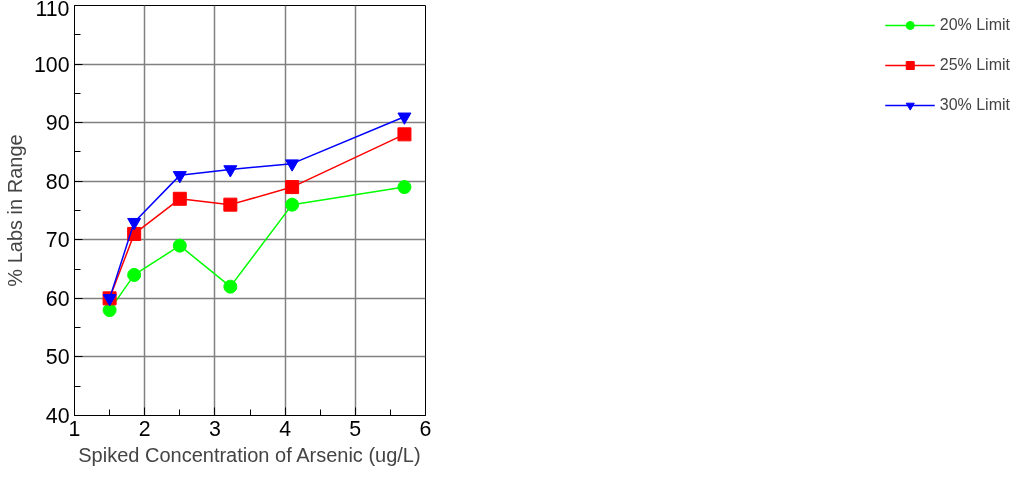  I want to click on legend-label: 25% Limit, so click(974, 65).